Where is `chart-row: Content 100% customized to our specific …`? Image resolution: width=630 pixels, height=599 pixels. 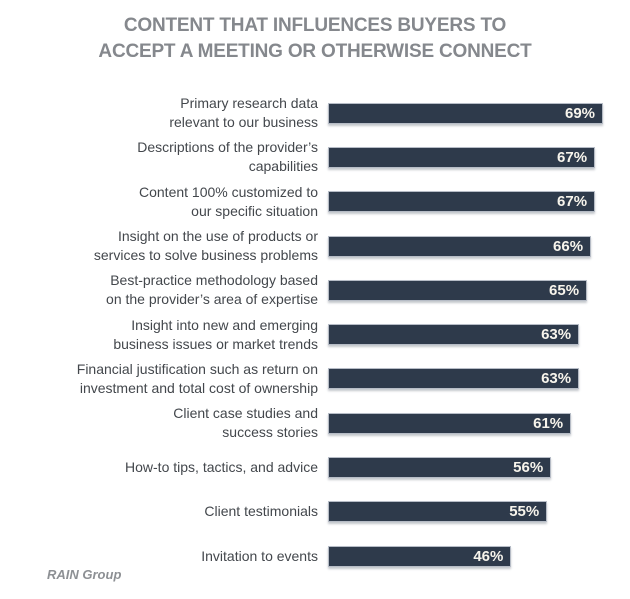
chart-row: Content 100% customized to our specific … is located at coordinates (315, 202).